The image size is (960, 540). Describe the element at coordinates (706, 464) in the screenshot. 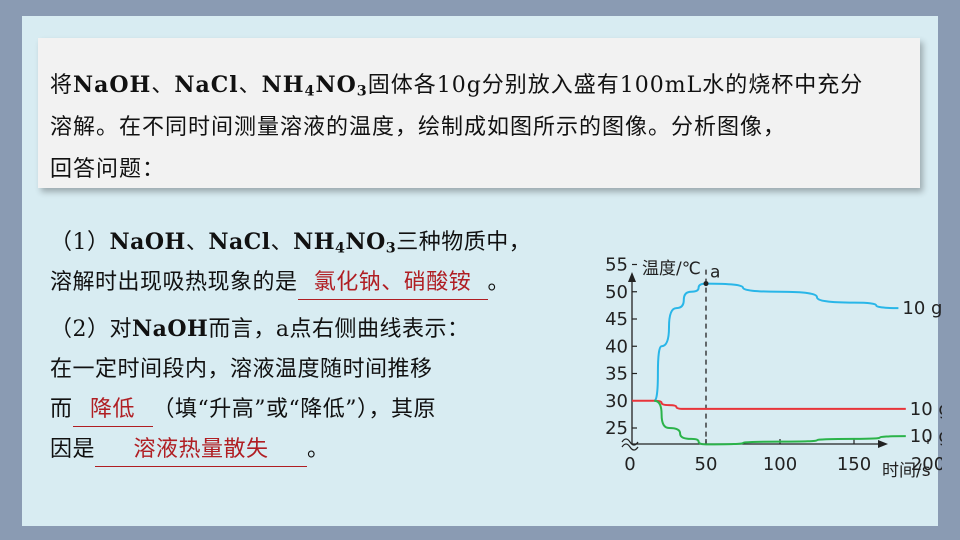

I see `x-tick-label: 50` at that location.